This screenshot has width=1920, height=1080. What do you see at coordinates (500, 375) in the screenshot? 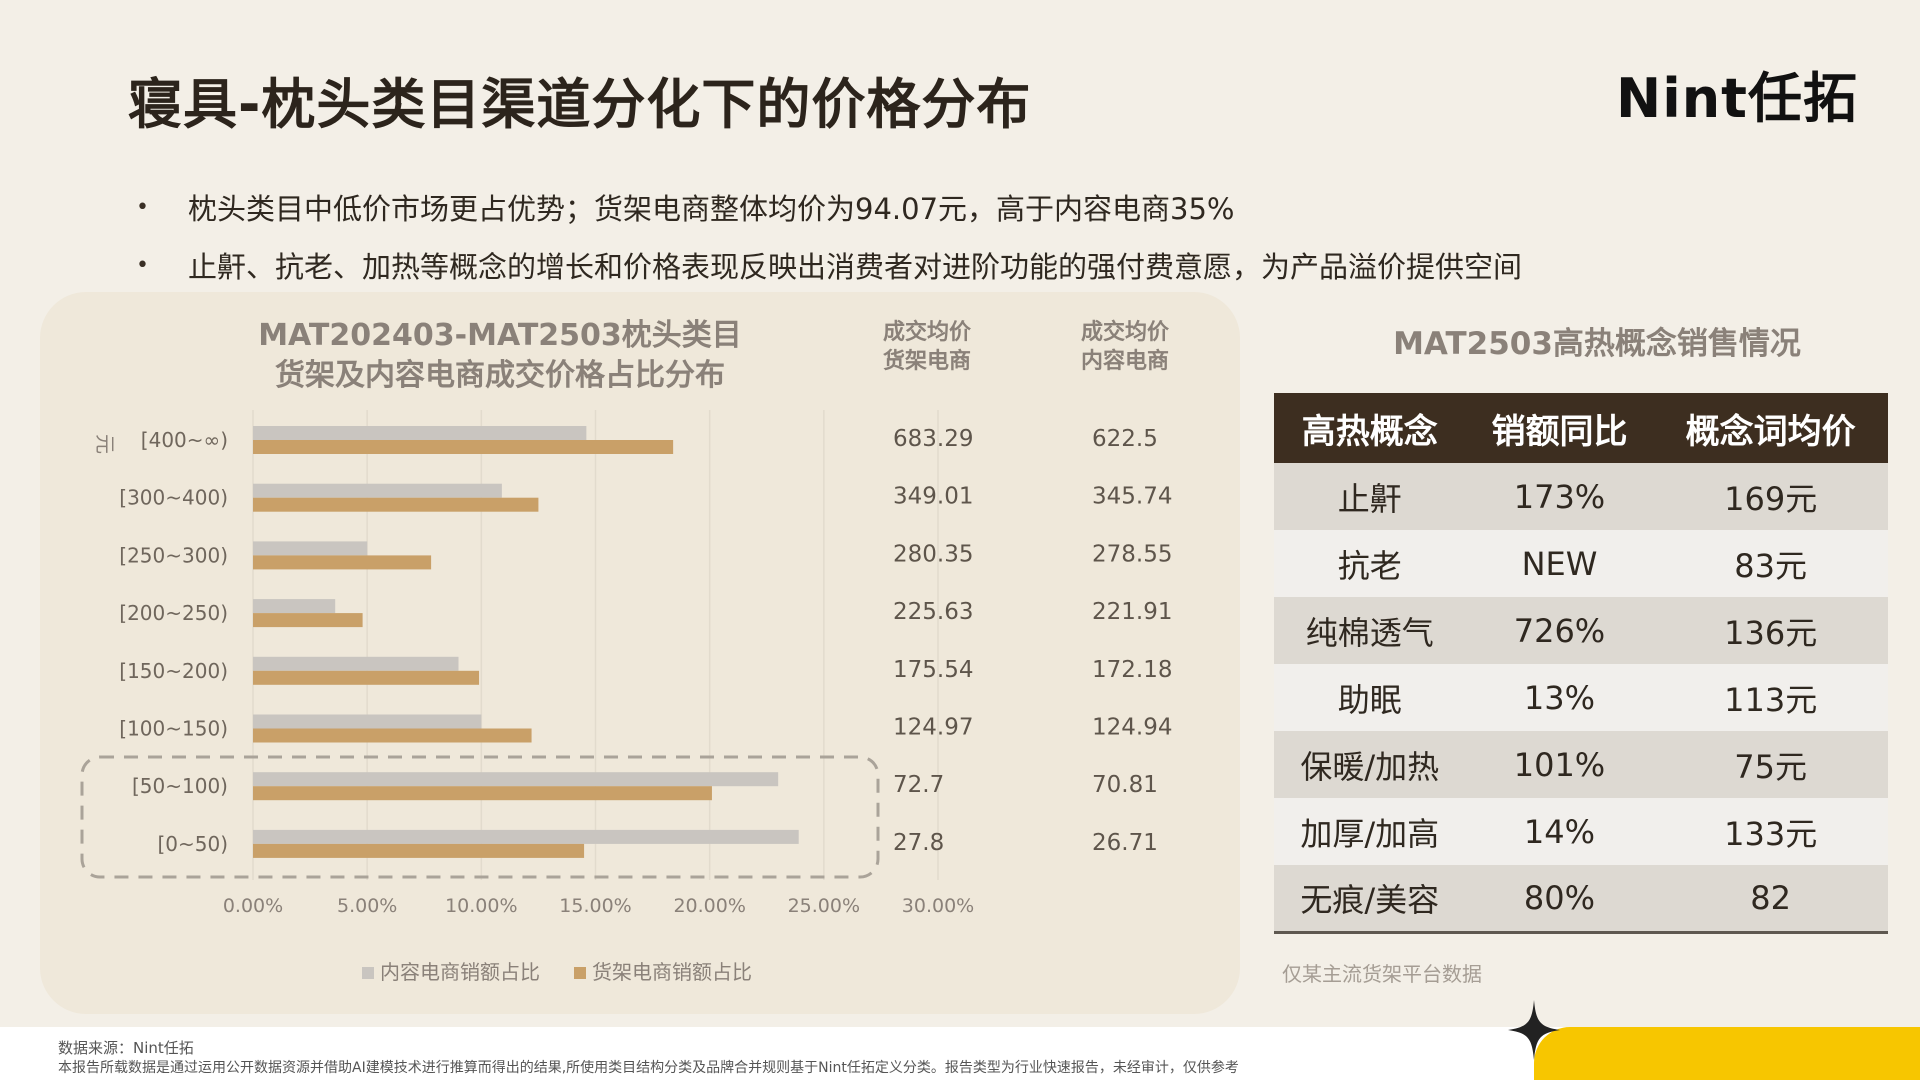
I see `chart-title-line-2: 货架及内容电商成交价格占比分布` at bounding box center [500, 375].